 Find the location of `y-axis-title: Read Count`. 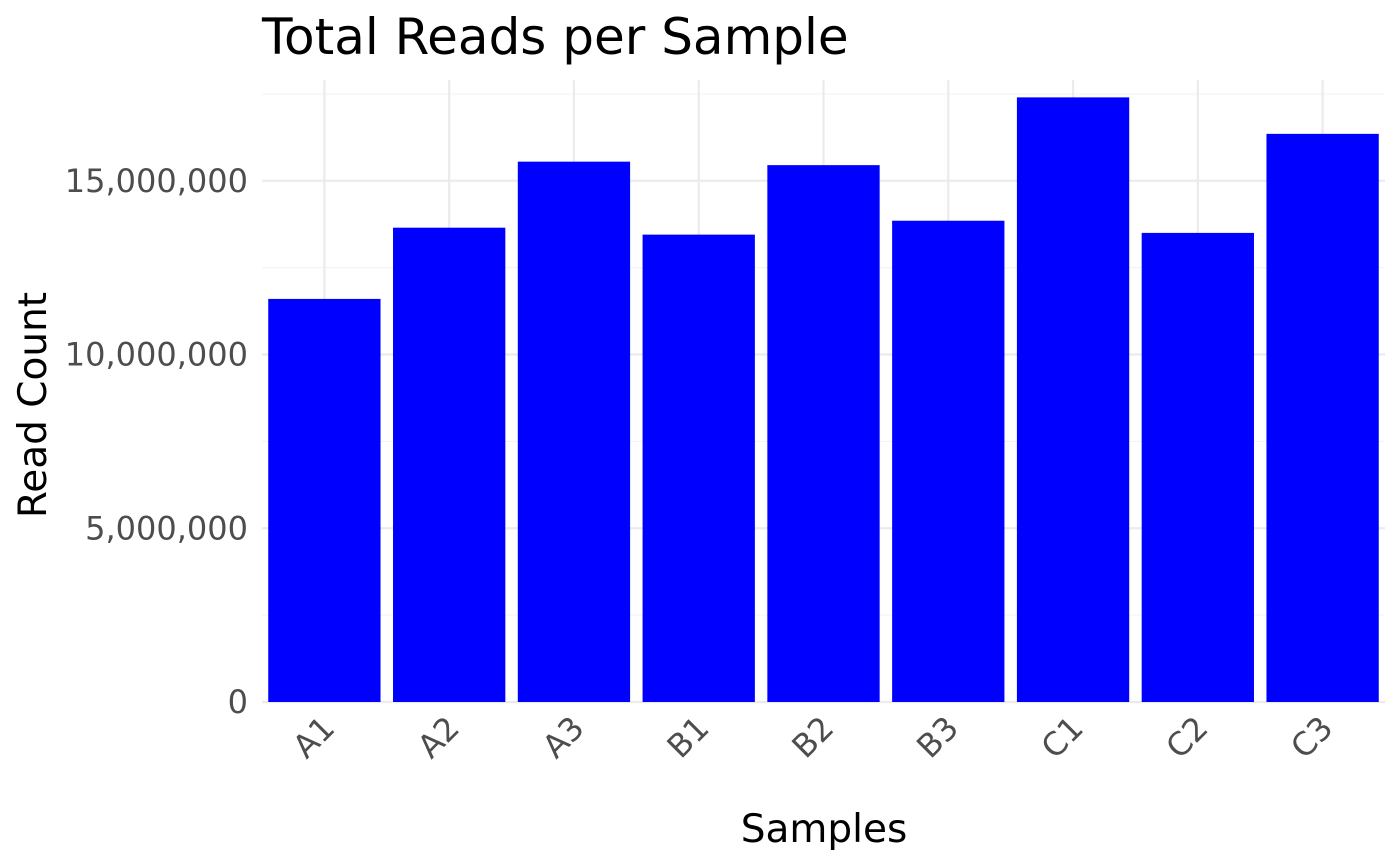

y-axis-title: Read Count is located at coordinates (33, 405).